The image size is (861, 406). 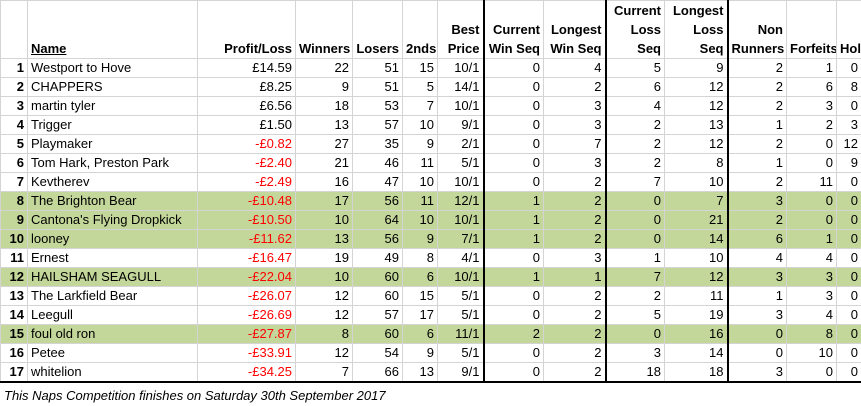 What do you see at coordinates (811, 182) in the screenshot?
I see `forfeits-cell: 11` at bounding box center [811, 182].